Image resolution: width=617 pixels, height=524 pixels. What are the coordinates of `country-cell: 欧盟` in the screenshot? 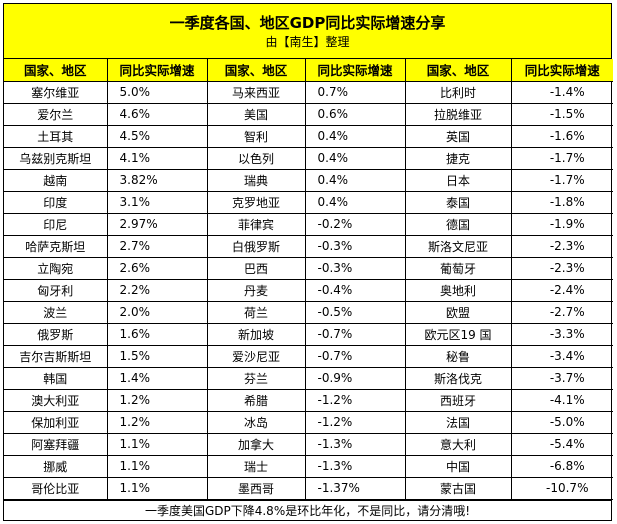 It's located at (458, 312).